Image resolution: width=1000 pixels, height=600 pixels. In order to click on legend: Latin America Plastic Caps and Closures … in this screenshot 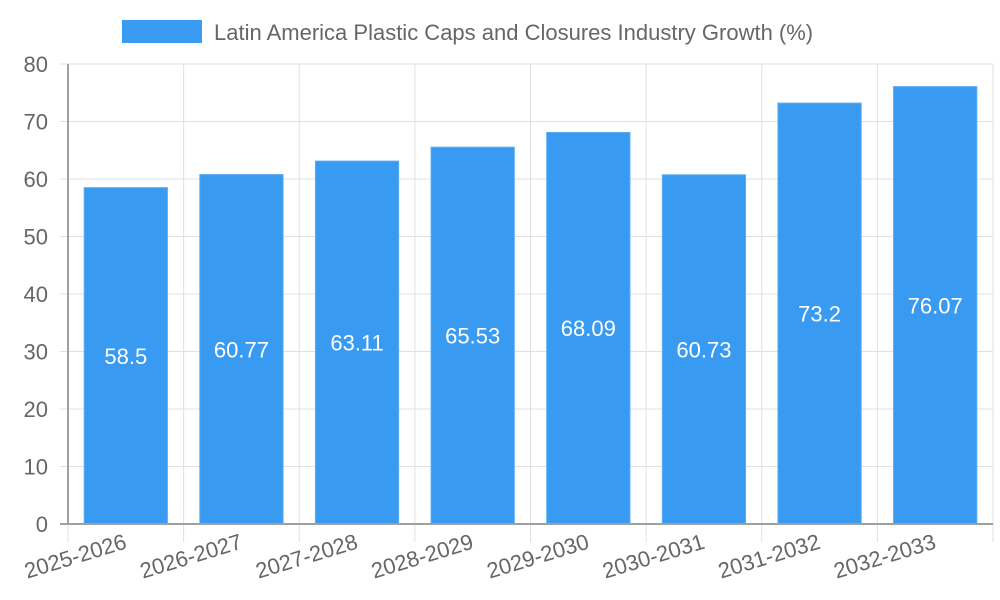, I will do `click(467, 32)`.